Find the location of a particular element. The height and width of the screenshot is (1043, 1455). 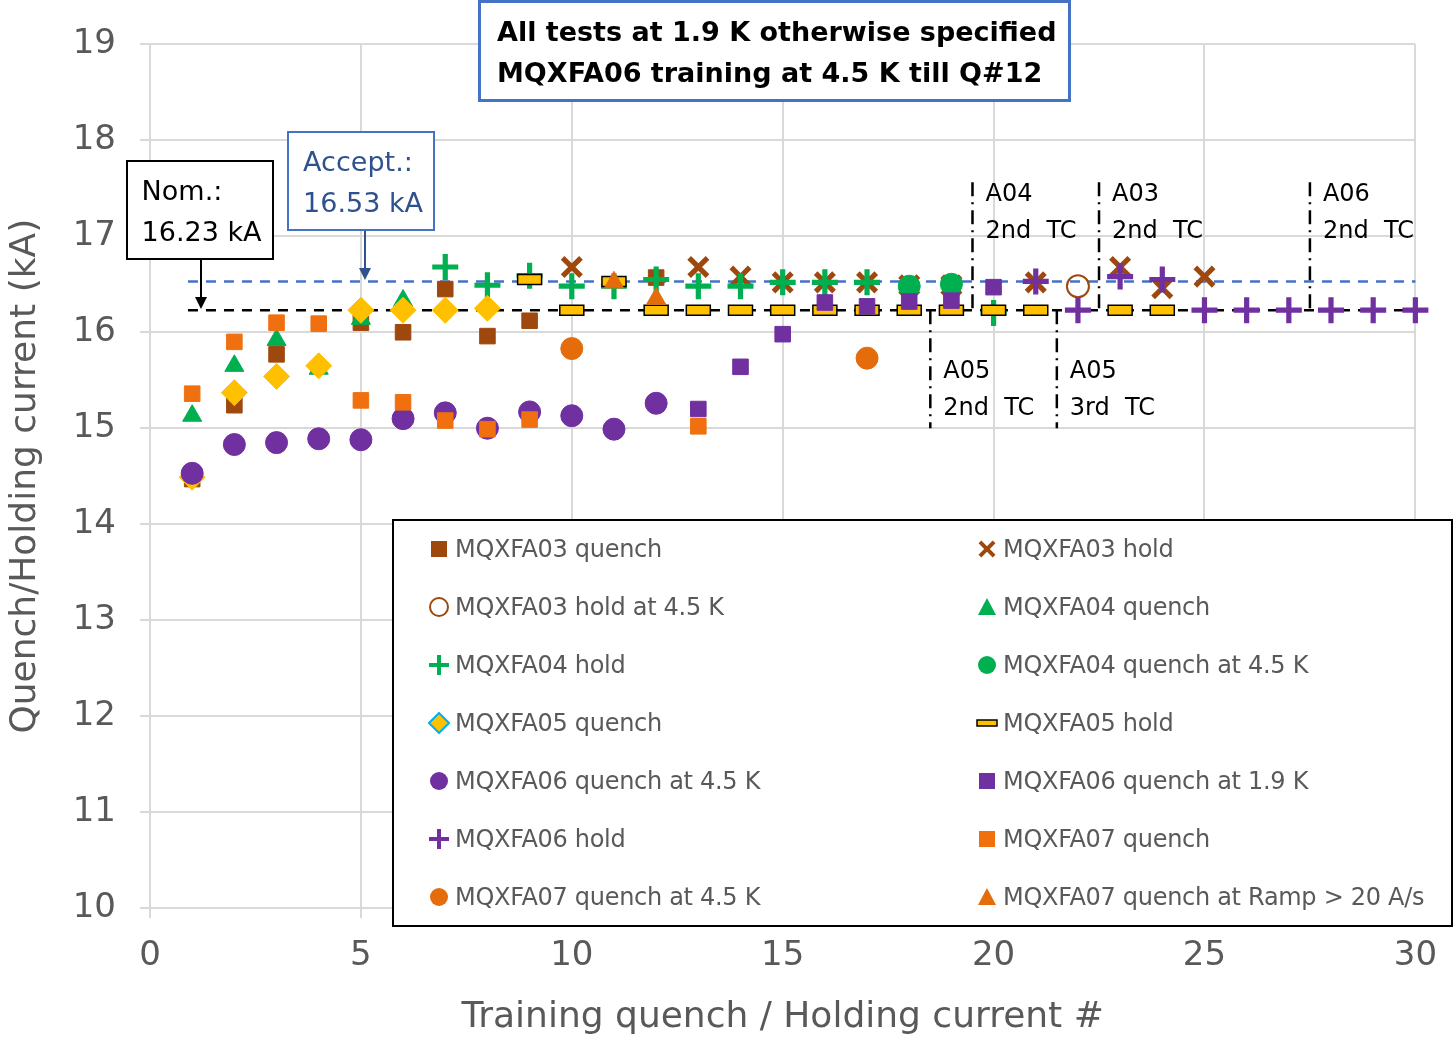

ref-line-label: A04 2nd TC is located at coordinates (1031, 212).